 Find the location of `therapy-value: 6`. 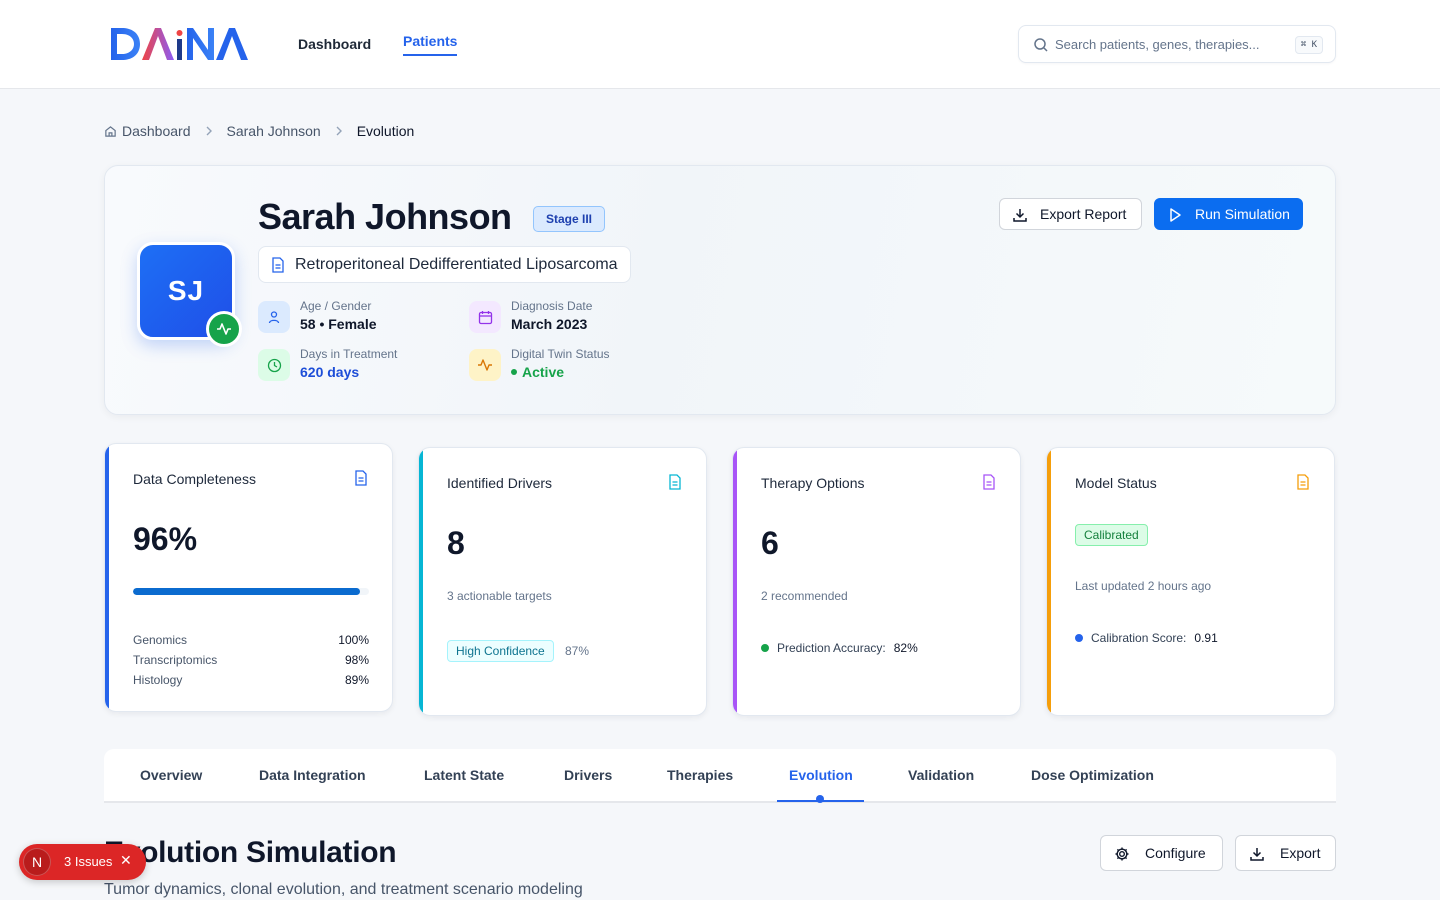

therapy-value: 6 is located at coordinates (770, 543).